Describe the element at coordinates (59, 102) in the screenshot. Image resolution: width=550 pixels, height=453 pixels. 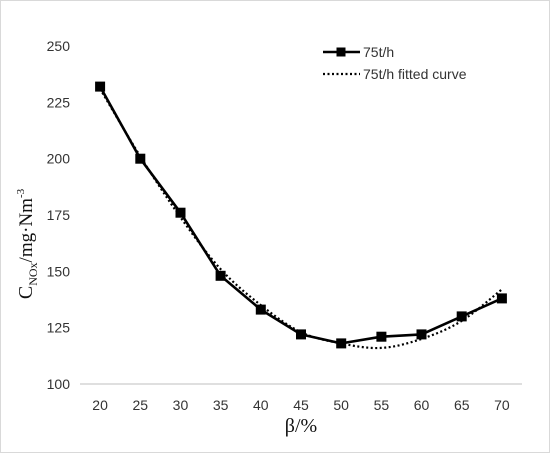
I see `y-tick-label: 225` at that location.